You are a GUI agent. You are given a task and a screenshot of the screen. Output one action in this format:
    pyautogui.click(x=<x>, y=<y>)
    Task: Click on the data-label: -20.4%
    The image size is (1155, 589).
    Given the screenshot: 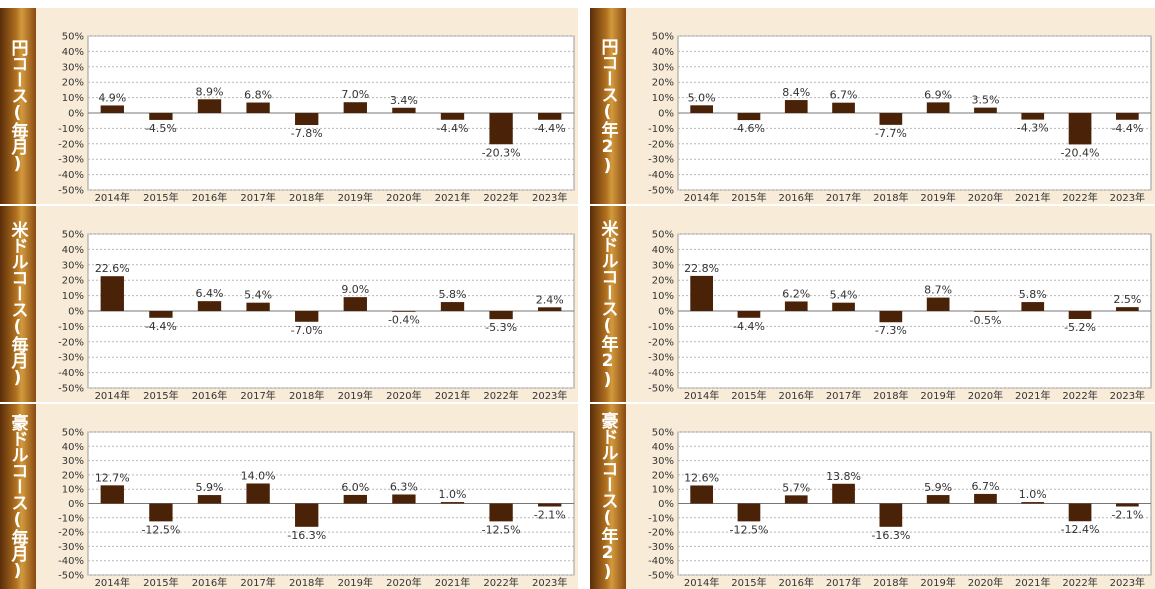 What is the action you would take?
    pyautogui.click(x=1080, y=152)
    